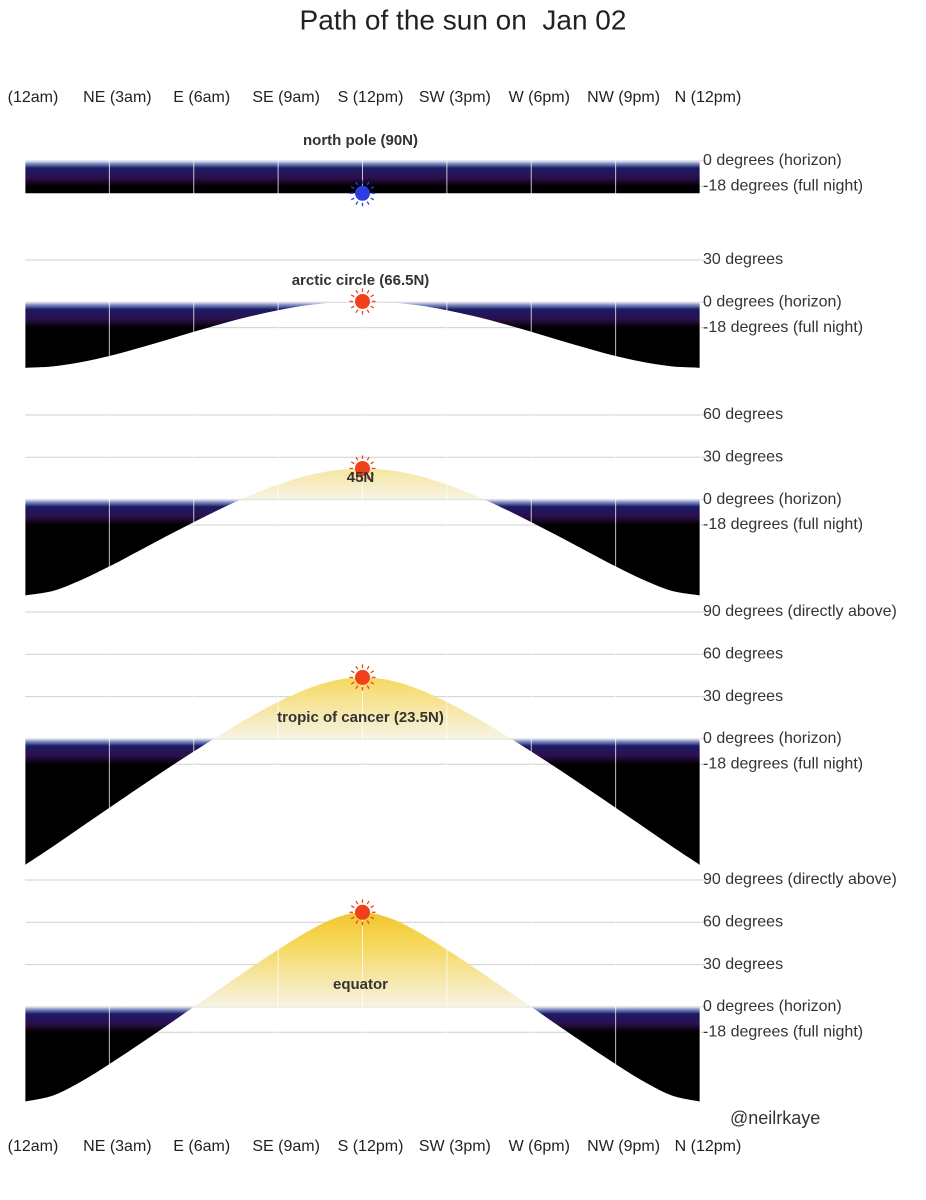 This screenshot has height=1200, width=926. I want to click on panel-label: arctic circle (66.5N), so click(361, 280).